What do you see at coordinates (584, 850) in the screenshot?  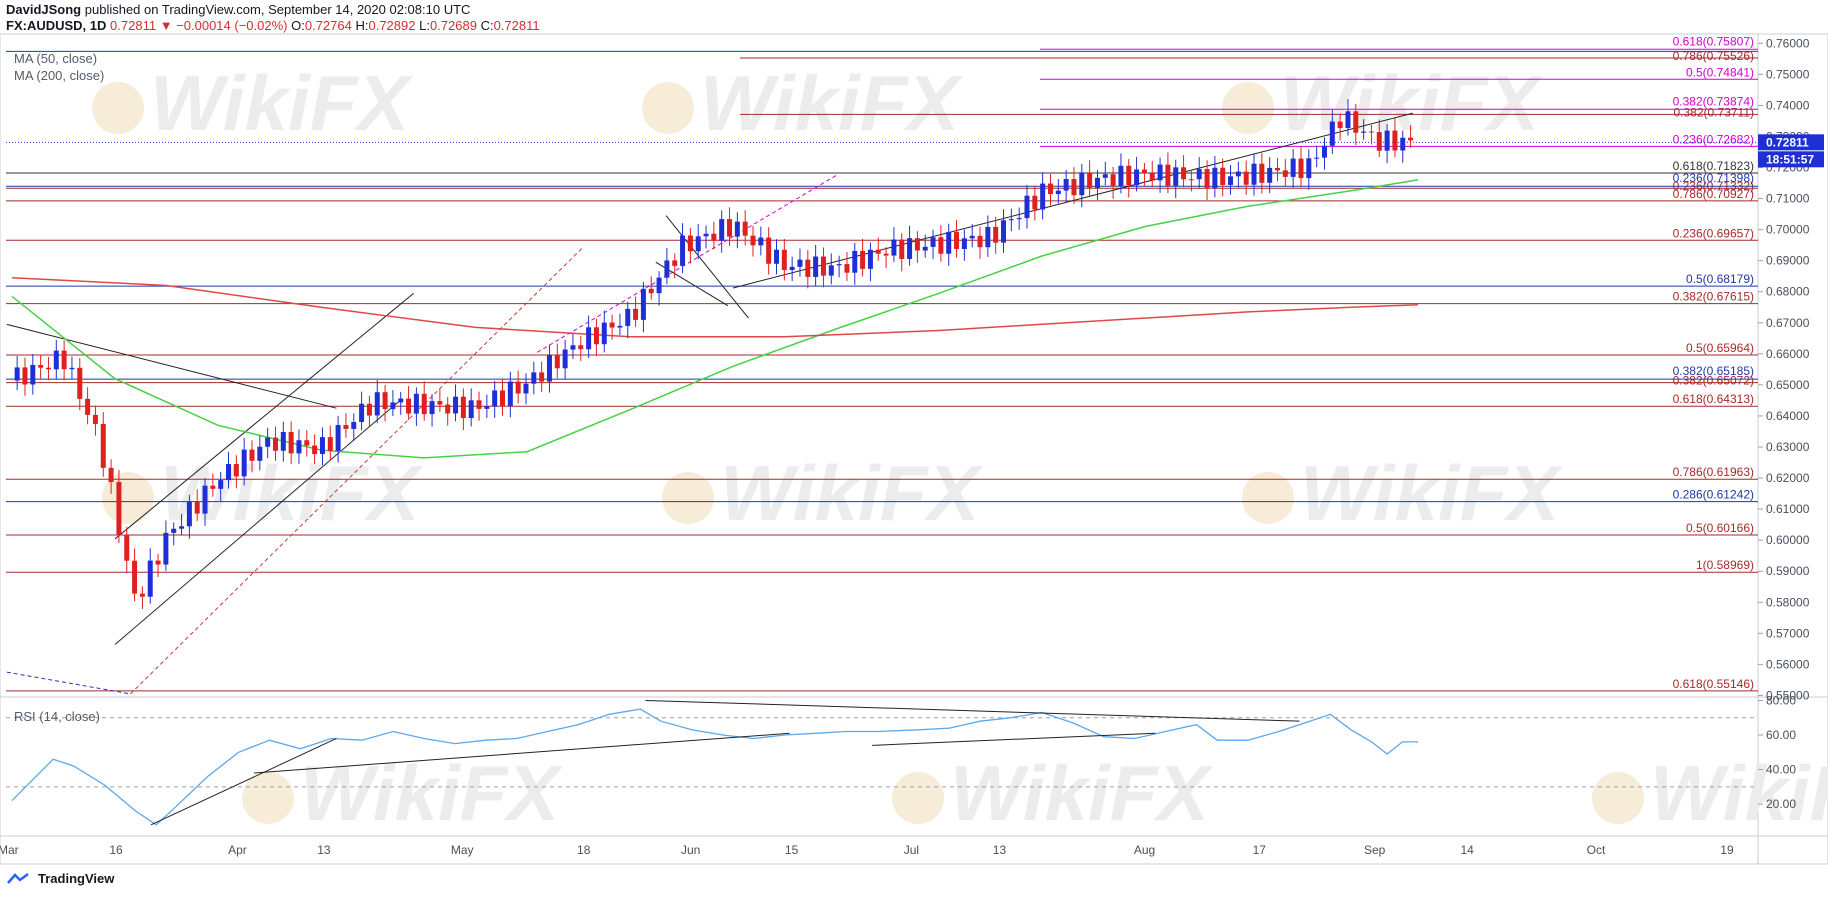 I see `time-tick-label: 18` at bounding box center [584, 850].